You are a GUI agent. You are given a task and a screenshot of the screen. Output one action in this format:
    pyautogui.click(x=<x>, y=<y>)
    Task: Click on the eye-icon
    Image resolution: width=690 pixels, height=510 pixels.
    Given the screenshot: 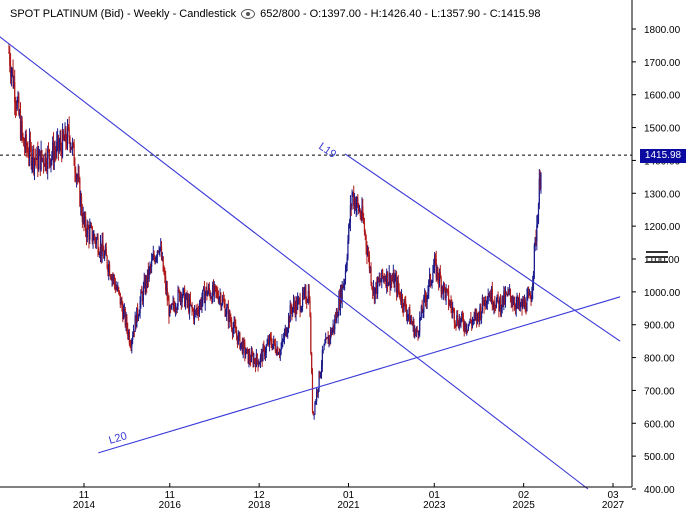 What is the action you would take?
    pyautogui.click(x=248, y=14)
    